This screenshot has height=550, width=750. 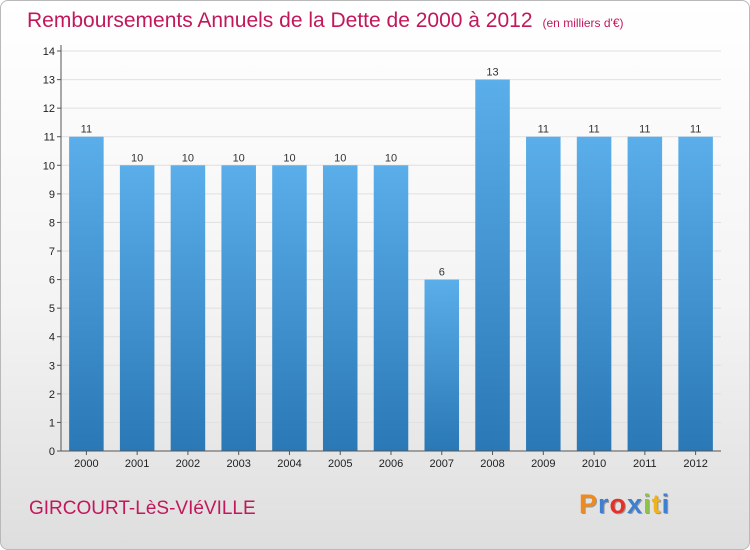 I want to click on x-tick-label: 2011, so click(x=645, y=464).